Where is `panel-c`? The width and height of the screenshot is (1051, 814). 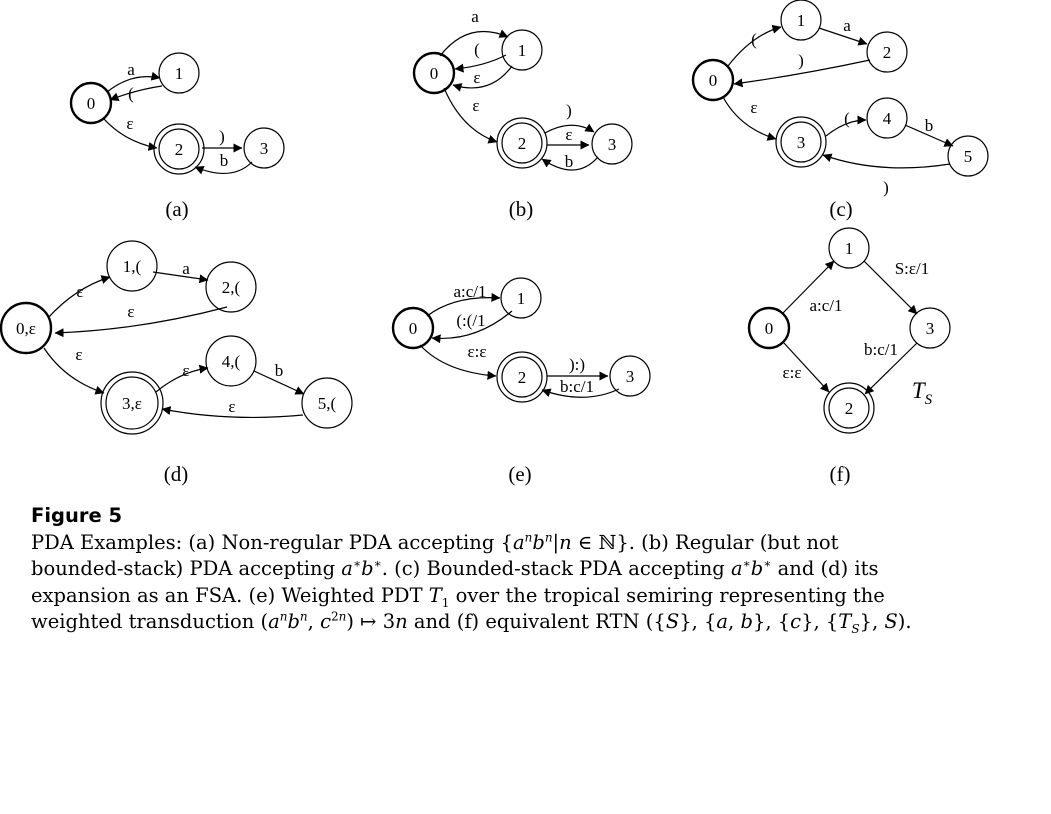 panel-c is located at coordinates (840, 88).